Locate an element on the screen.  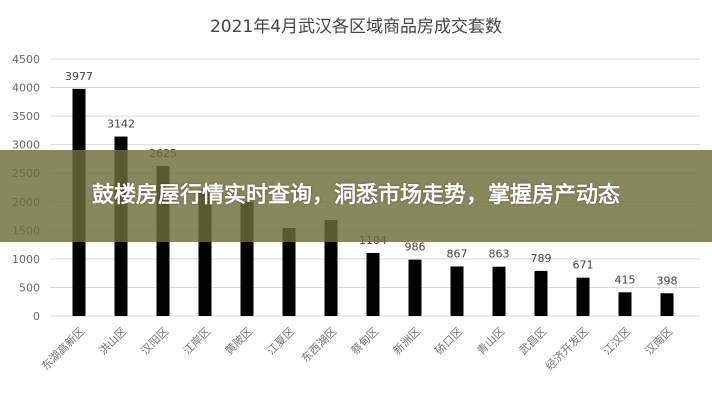
x-tick-label: 洪山区 is located at coordinates (112, 340).